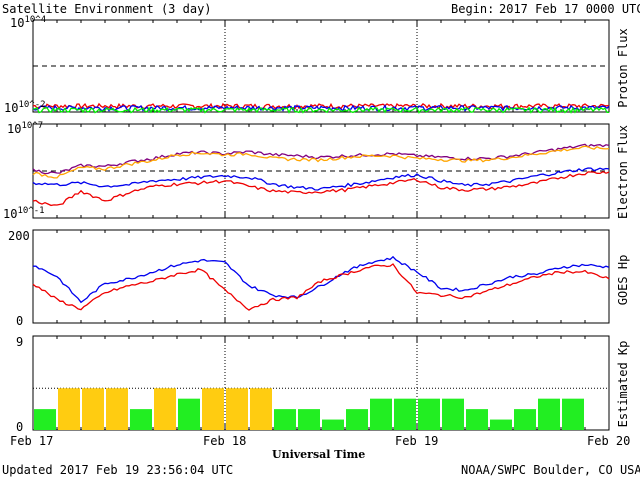 This screenshot has height=480, width=640. I want to click on hp-series-red, so click(321, 287).